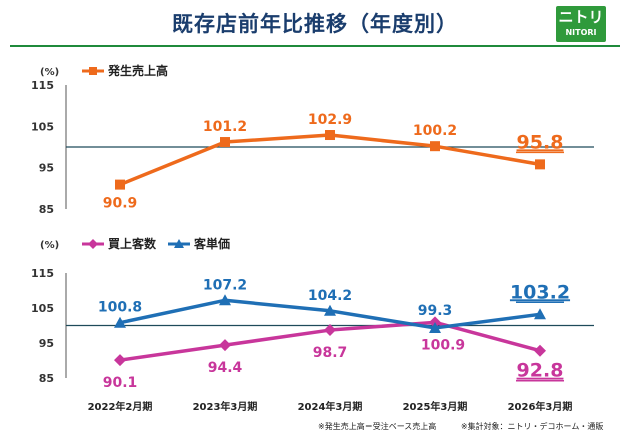 Image resolution: width=630 pixels, height=438 pixels. What do you see at coordinates (225, 285) in the screenshot?
I see `data-label: 107.2` at bounding box center [225, 285].